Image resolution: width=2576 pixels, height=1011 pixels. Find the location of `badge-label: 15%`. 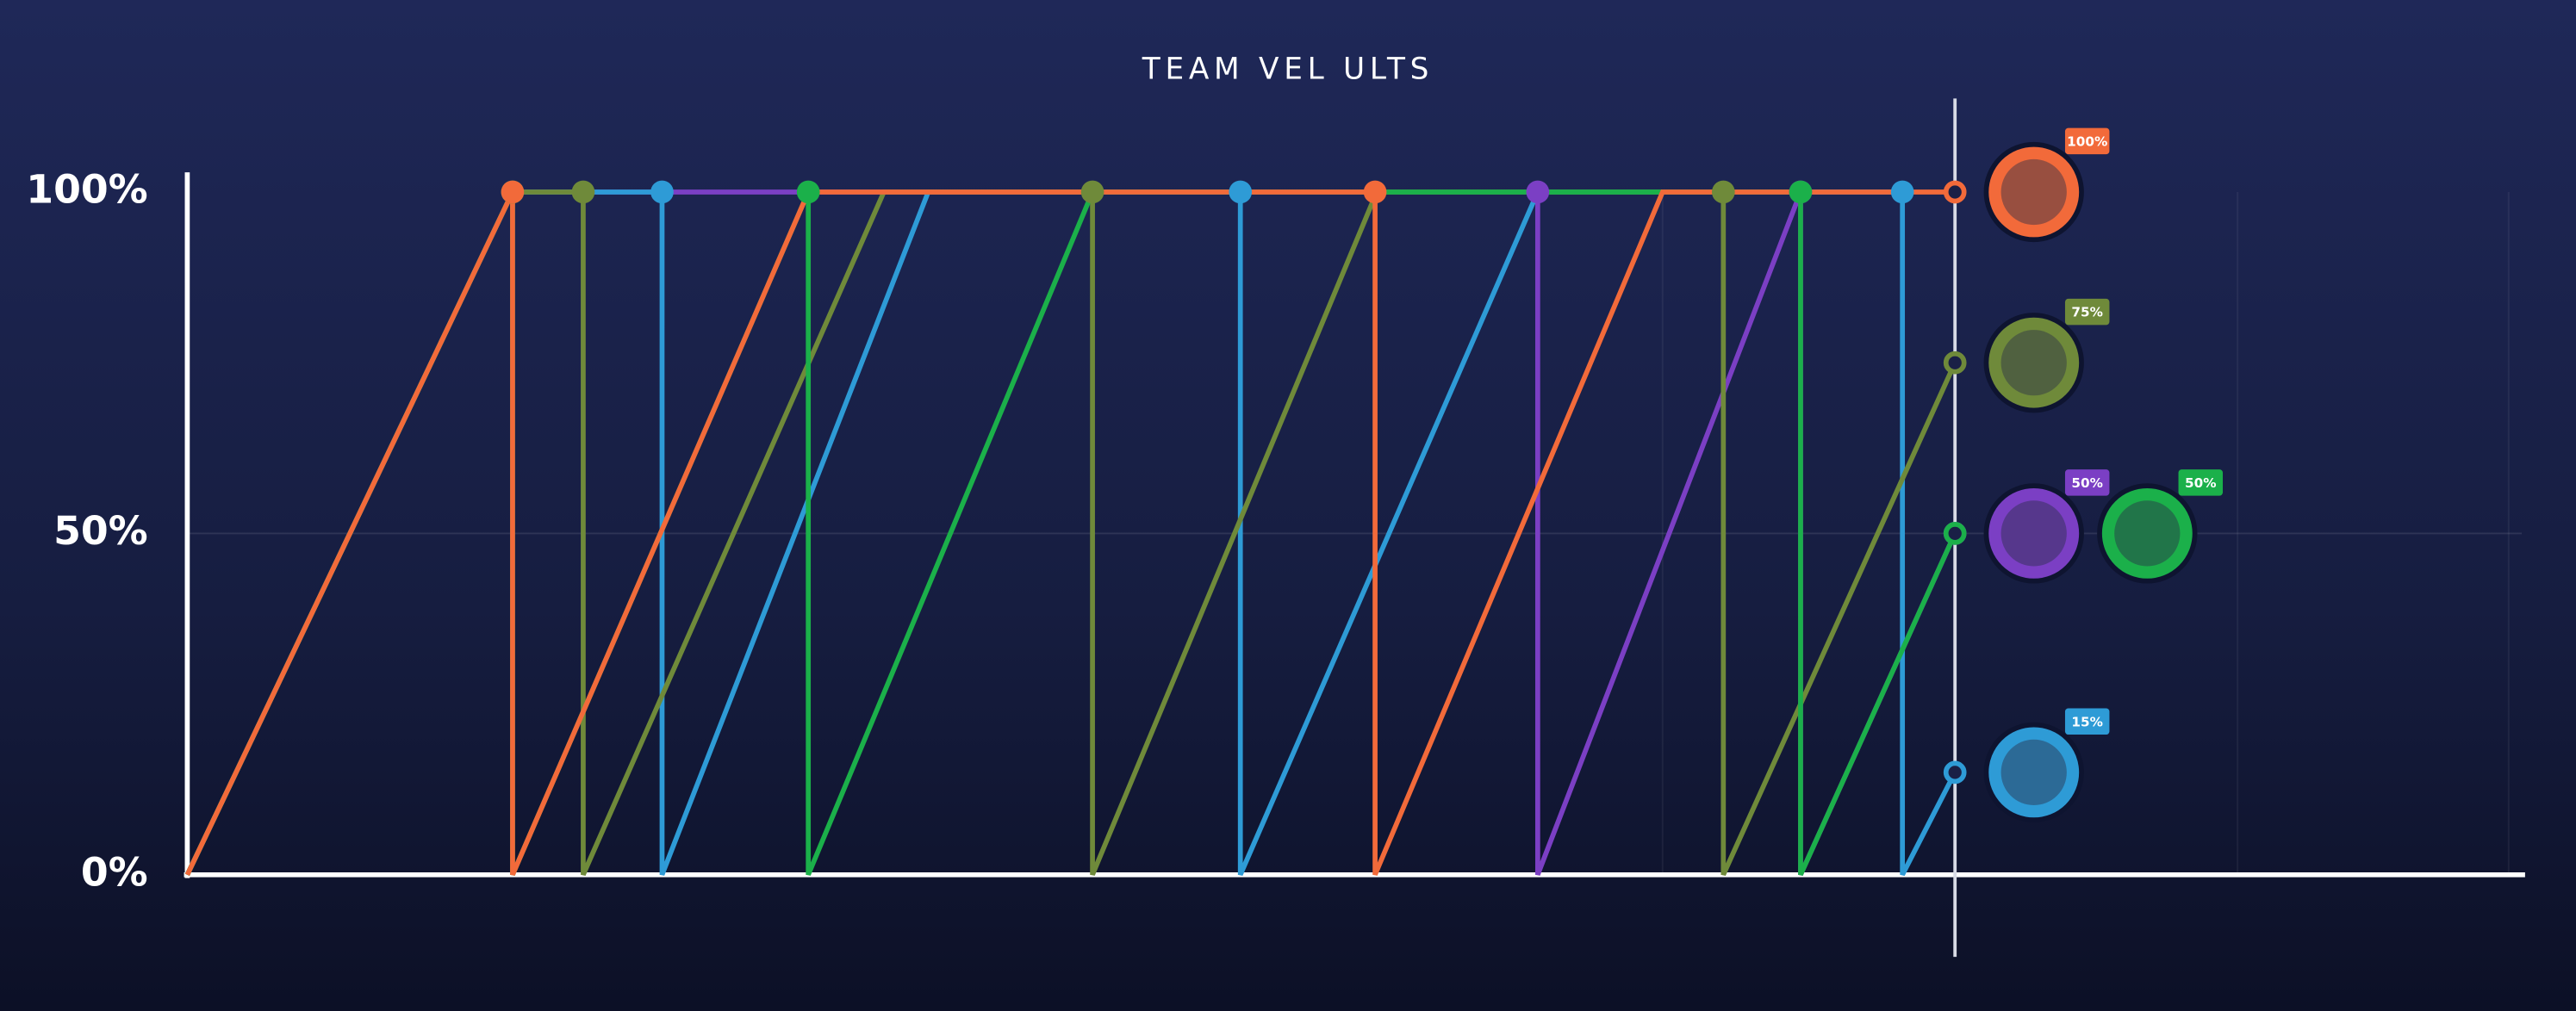

badge-label: 15% is located at coordinates (2087, 721).